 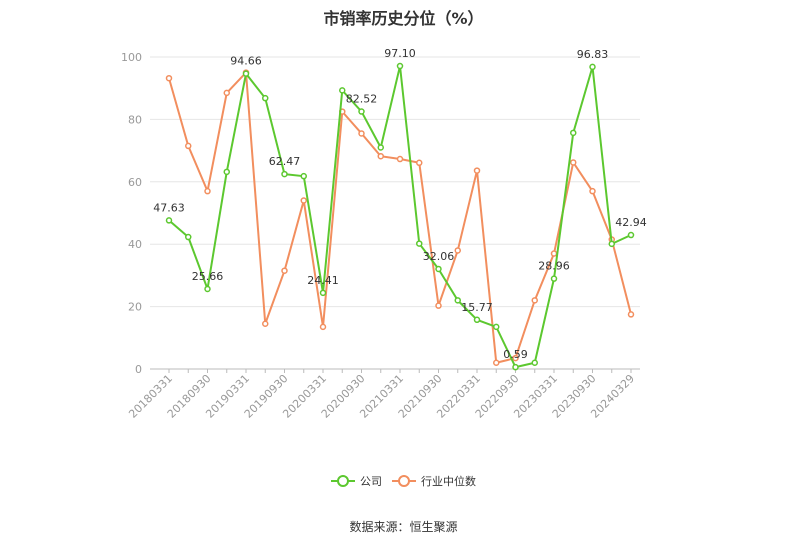 What do you see at coordinates (400, 53) in the screenshot?
I see `data-label: 97.10` at bounding box center [400, 53].